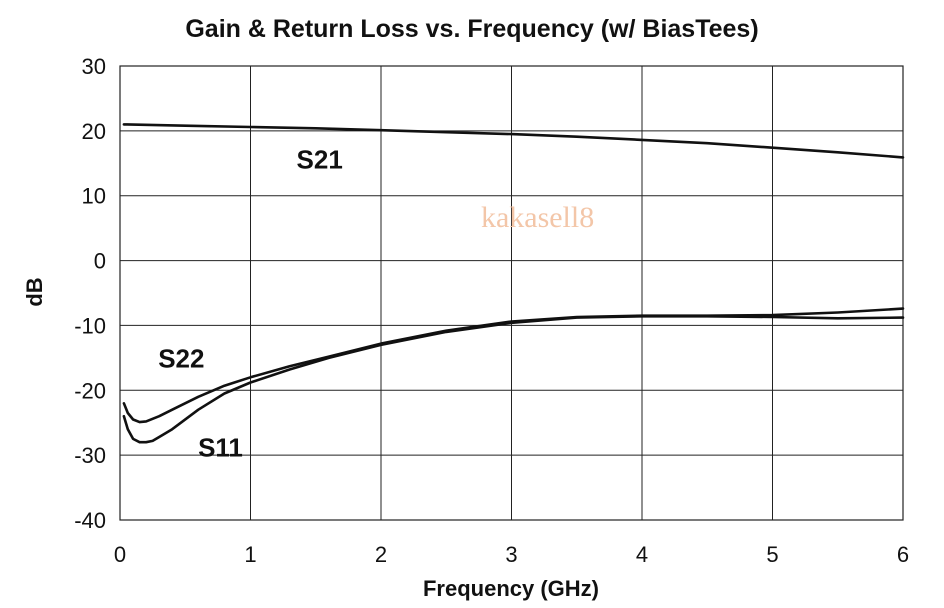 Image resolution: width=944 pixels, height=608 pixels. Describe the element at coordinates (511, 554) in the screenshot. I see `x-tick-label-3: 3` at that location.